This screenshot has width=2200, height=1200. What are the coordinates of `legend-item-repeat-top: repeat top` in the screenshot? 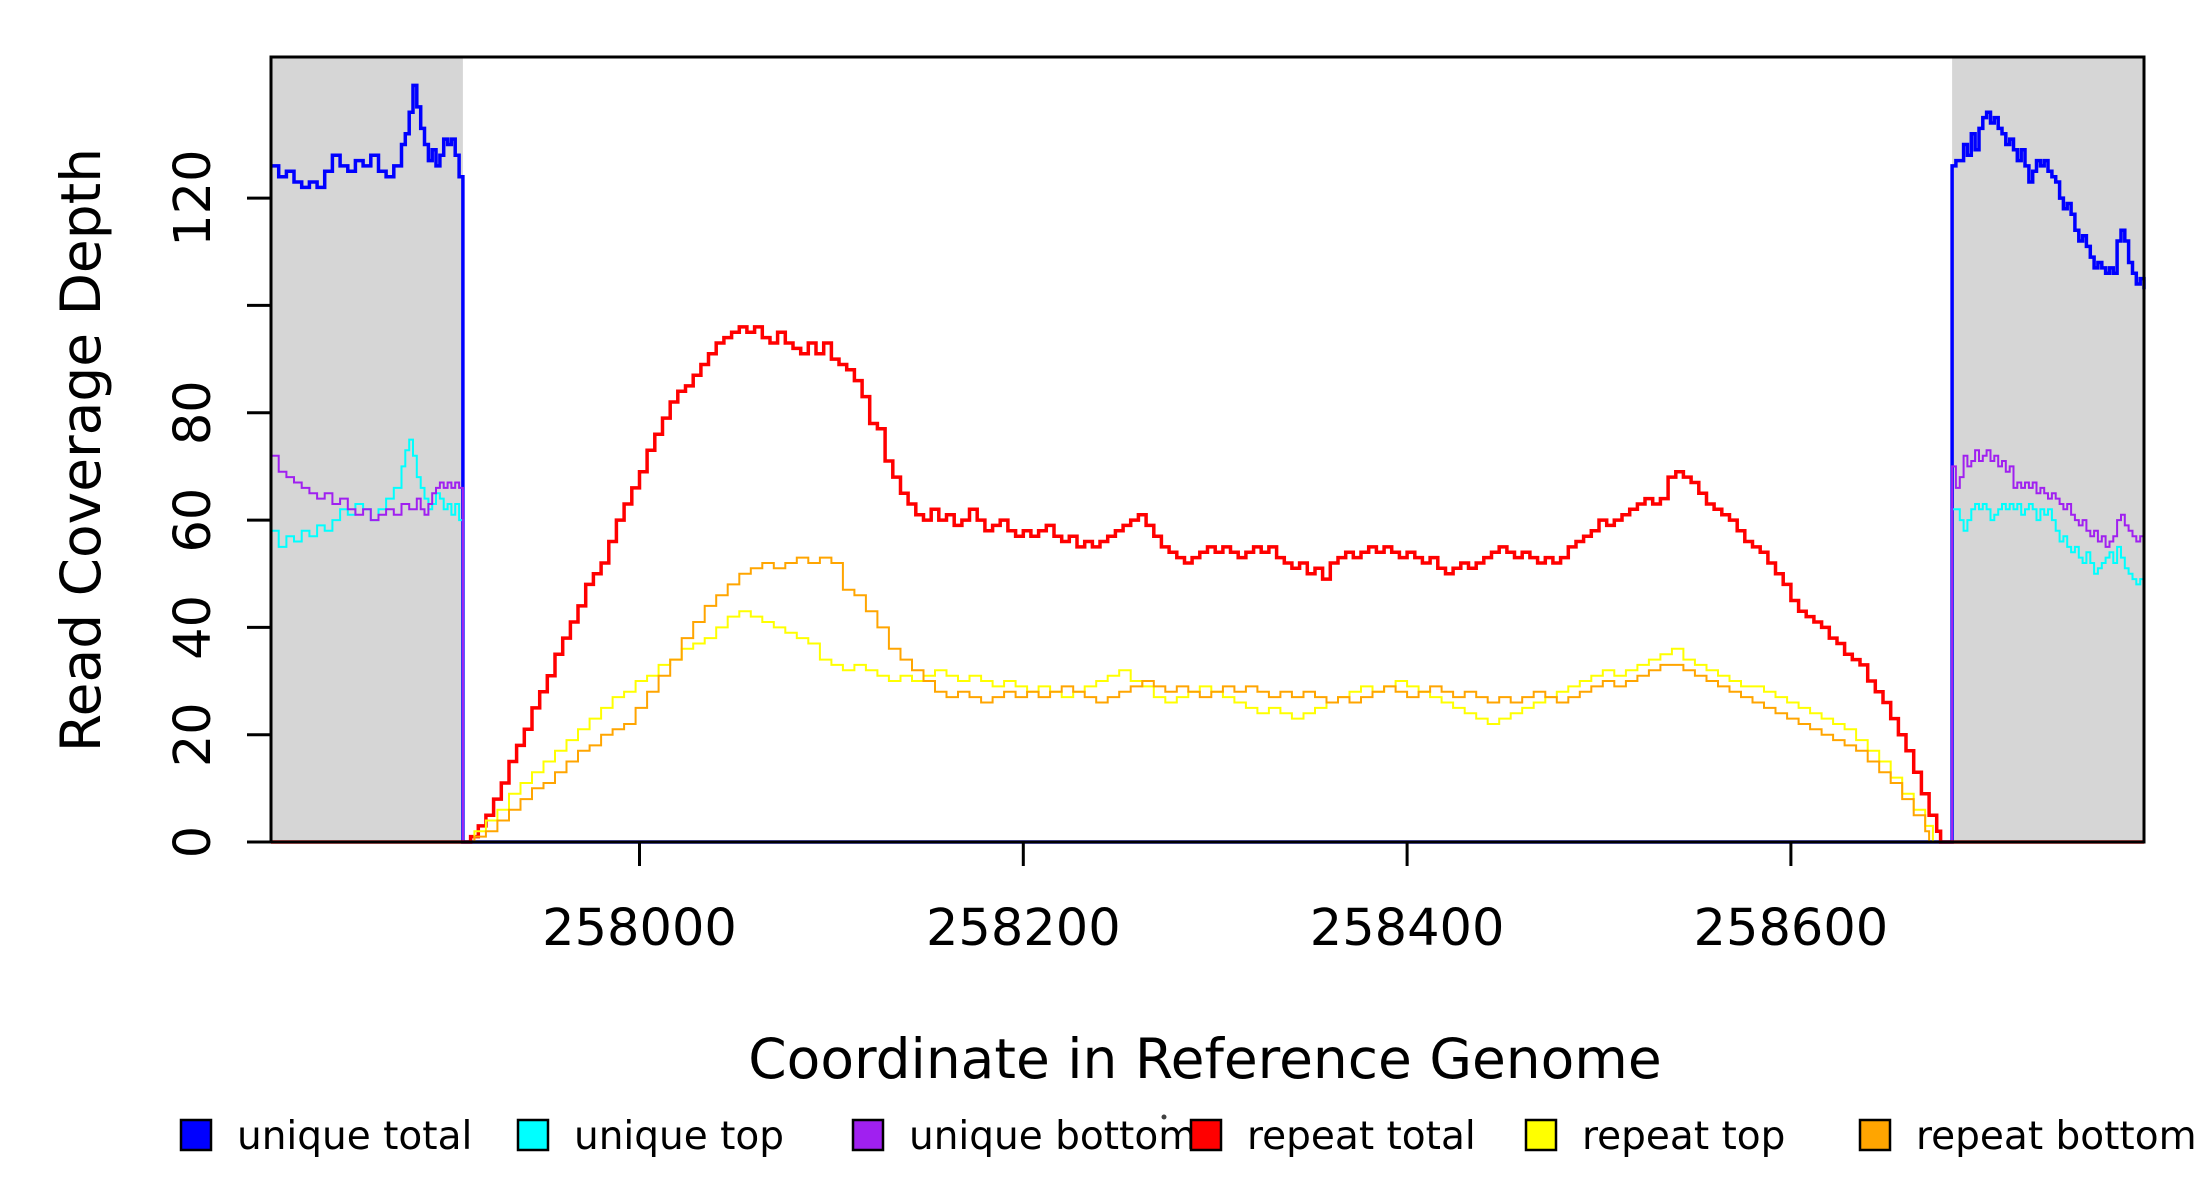 It's located at (1654, 1136).